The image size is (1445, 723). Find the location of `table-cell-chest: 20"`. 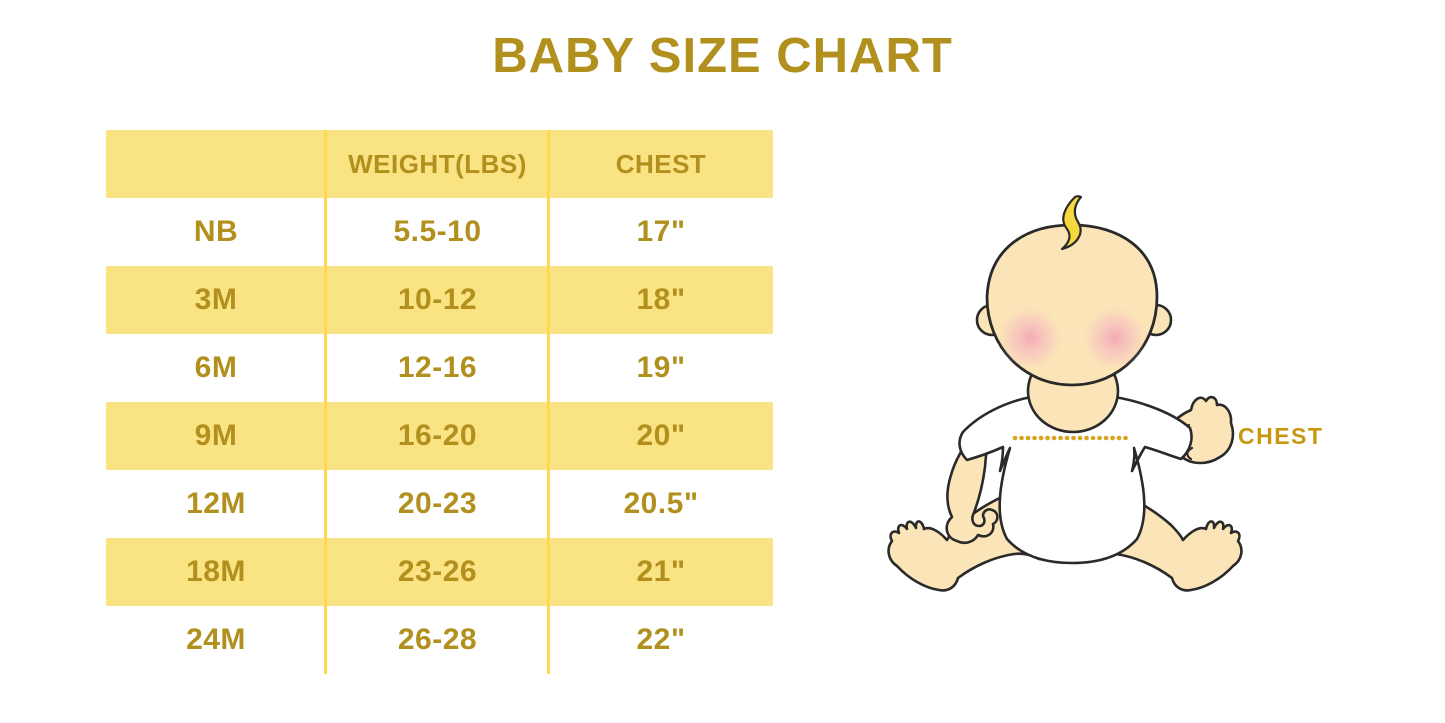

table-cell-chest: 20" is located at coordinates (661, 435).